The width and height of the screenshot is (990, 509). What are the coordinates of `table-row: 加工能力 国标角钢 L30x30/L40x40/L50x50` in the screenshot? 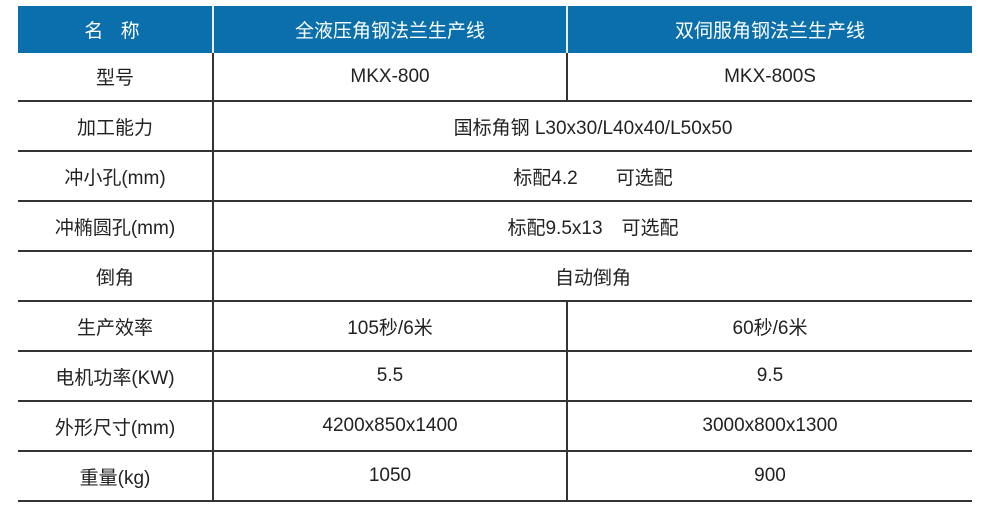 It's located at (495, 126).